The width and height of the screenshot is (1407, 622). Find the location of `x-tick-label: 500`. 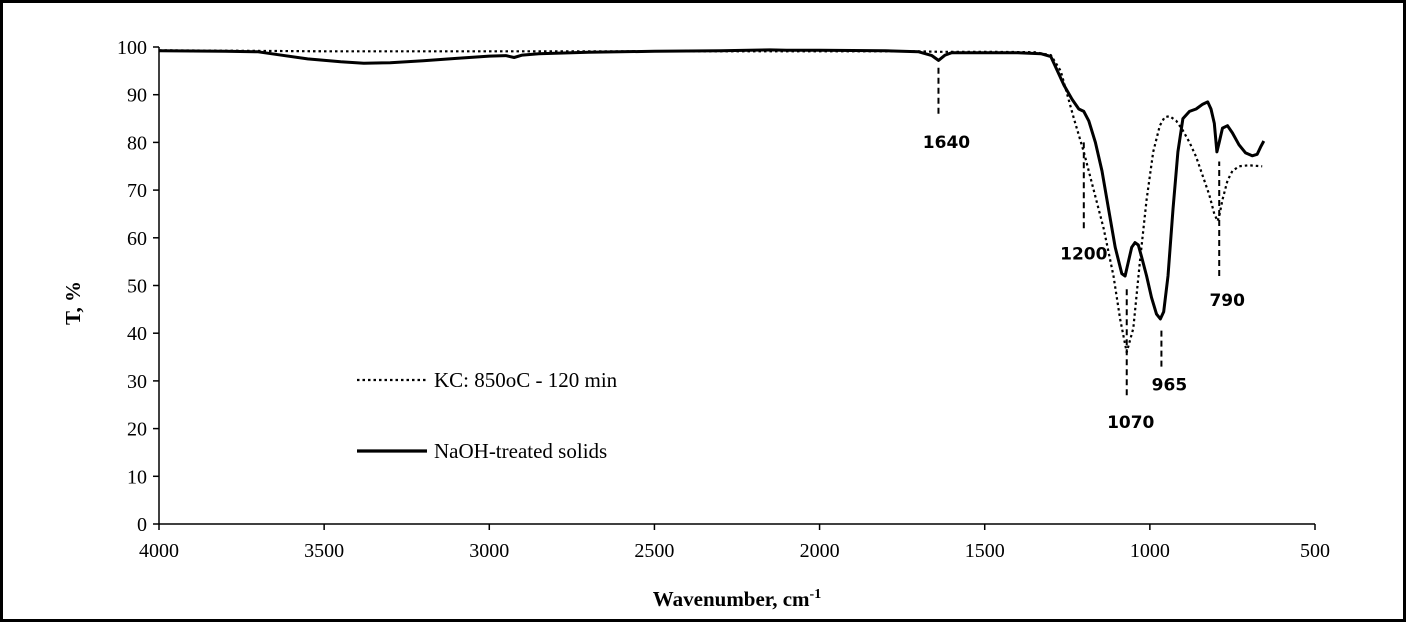

x-tick-label: 500 is located at coordinates (1315, 551).